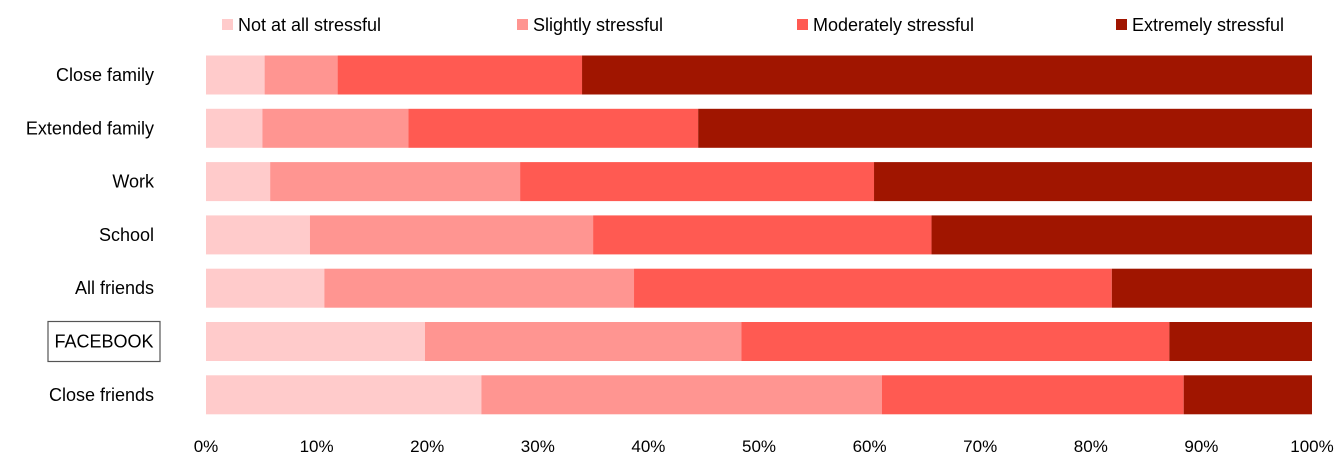 The height and width of the screenshot is (461, 1338). I want to click on bar-close-friends-moderately-stressful, so click(1032, 395).